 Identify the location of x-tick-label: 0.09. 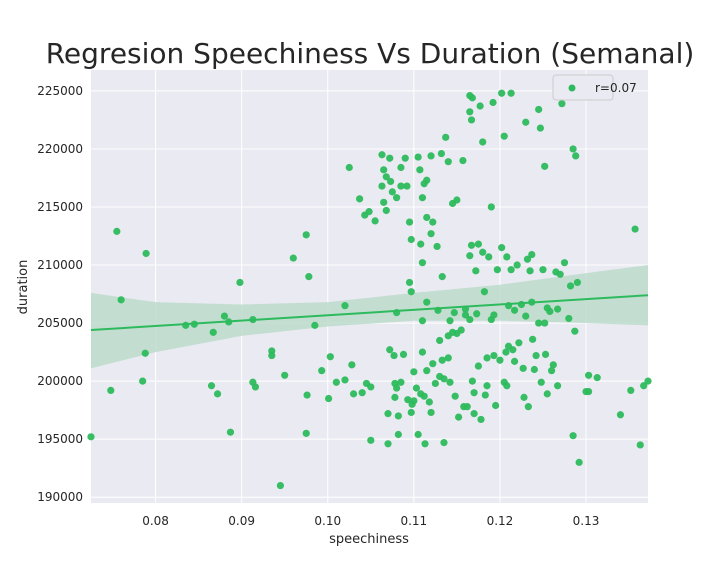
(241, 521).